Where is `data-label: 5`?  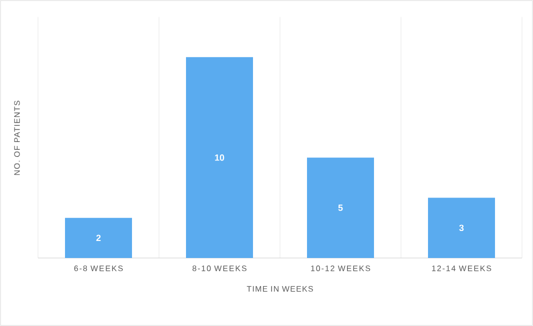 data-label: 5 is located at coordinates (340, 207).